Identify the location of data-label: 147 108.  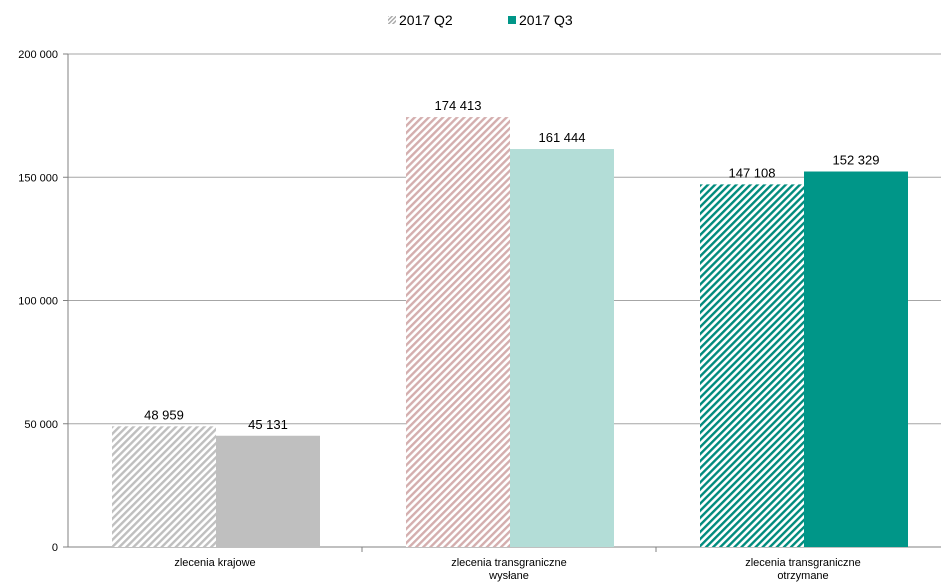
(752, 172).